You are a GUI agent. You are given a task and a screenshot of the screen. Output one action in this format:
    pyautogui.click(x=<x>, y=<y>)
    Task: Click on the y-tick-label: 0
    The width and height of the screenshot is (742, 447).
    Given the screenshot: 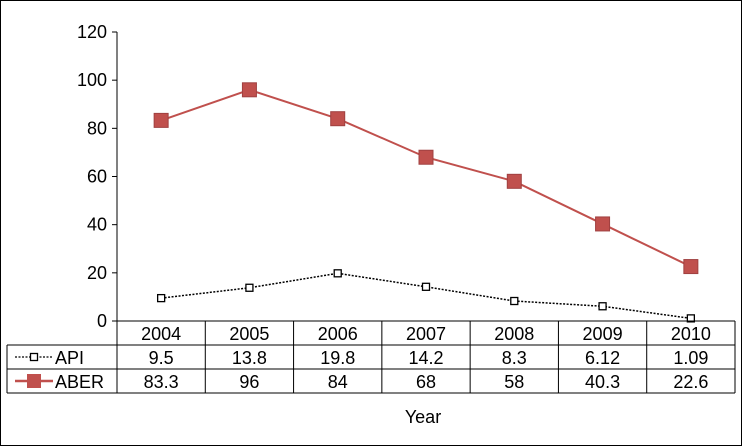 What is the action you would take?
    pyautogui.click(x=102, y=321)
    